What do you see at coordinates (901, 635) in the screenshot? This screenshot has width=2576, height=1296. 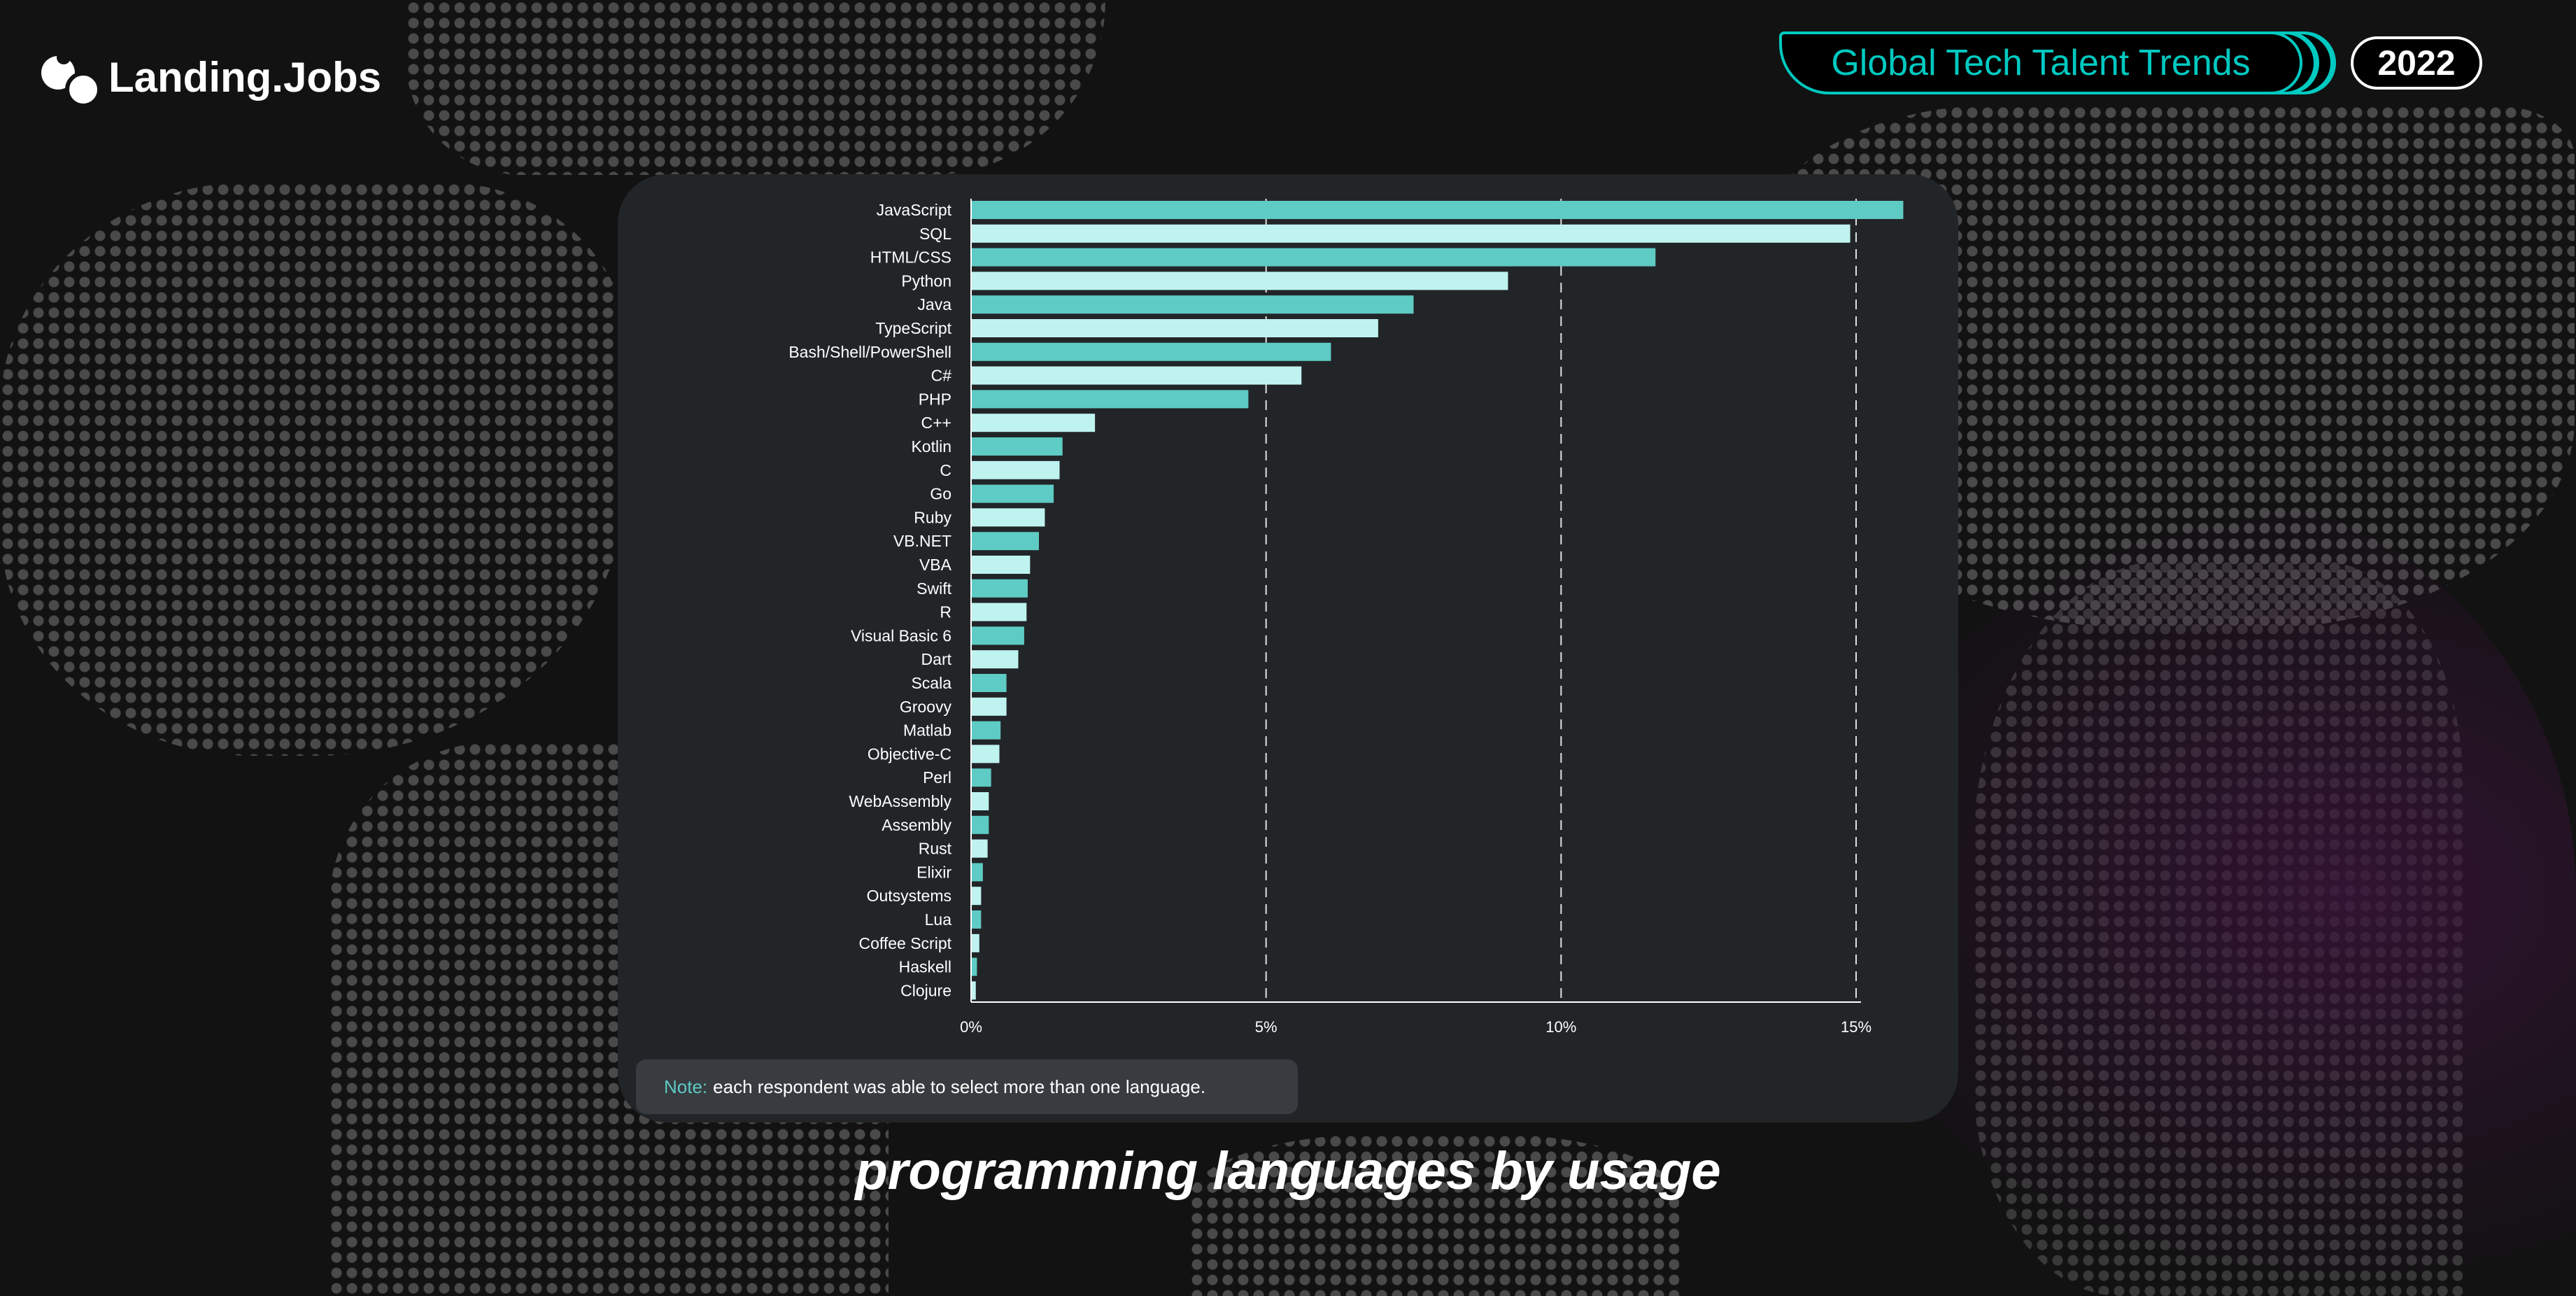 I see `category-label: Visual Basic 6` at bounding box center [901, 635].